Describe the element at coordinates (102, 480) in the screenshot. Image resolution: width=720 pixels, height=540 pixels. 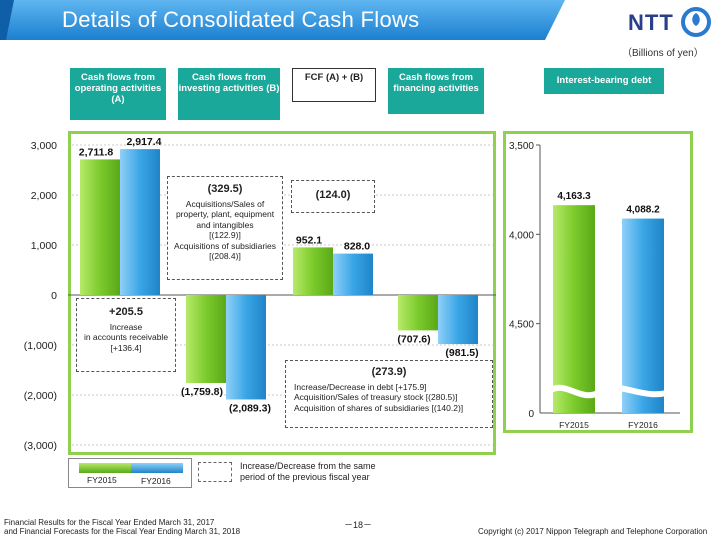
I see `legend-label-fy2015: FY2015` at that location.